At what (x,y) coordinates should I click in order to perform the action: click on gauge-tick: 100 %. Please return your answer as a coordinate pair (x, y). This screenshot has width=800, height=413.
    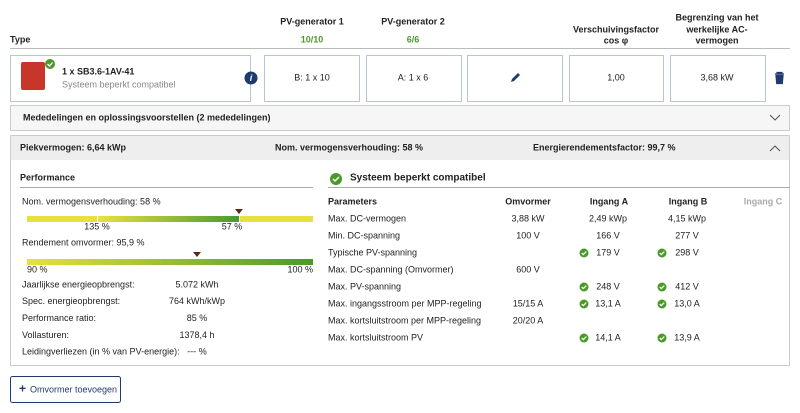
    Looking at the image, I should click on (300, 269).